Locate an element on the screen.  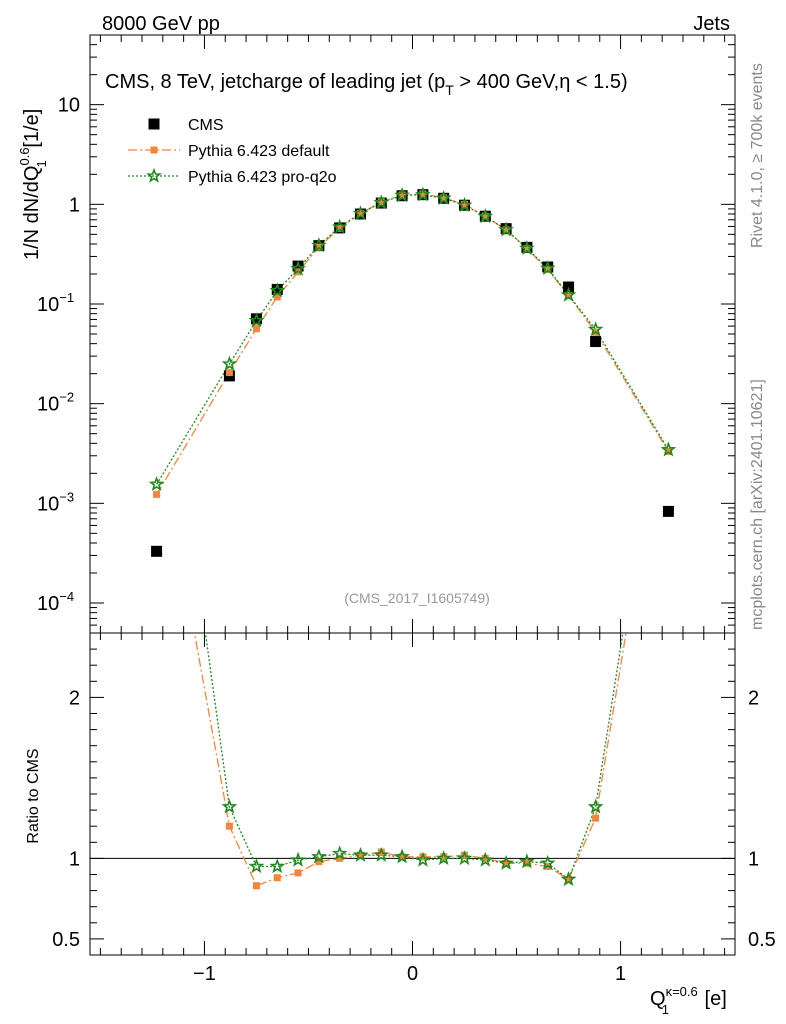
y-tick-label: 10 is located at coordinates (69, 106).